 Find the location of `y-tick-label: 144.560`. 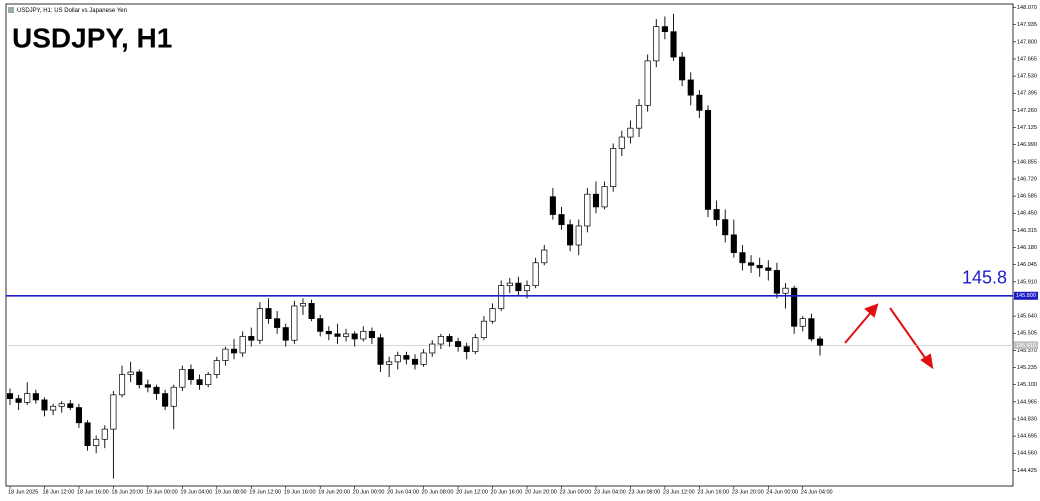

y-tick-label: 144.560 is located at coordinates (1027, 454).